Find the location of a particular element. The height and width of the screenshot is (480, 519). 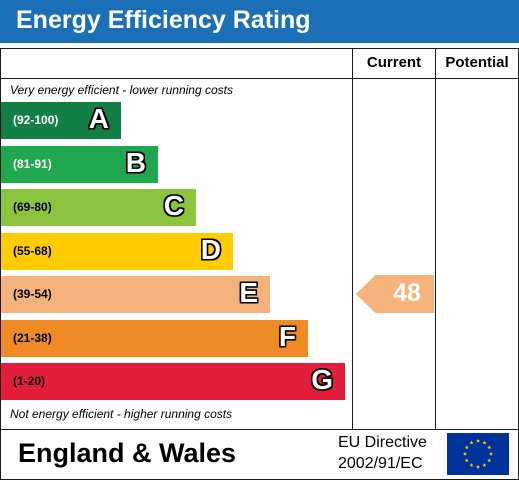

page-title: Energy Efficiency Rating is located at coordinates (163, 20).